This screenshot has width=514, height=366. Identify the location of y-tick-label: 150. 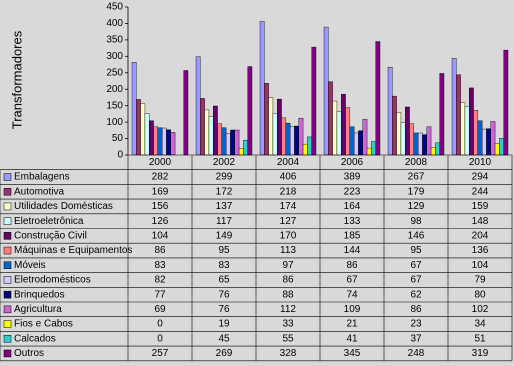
(114, 105).